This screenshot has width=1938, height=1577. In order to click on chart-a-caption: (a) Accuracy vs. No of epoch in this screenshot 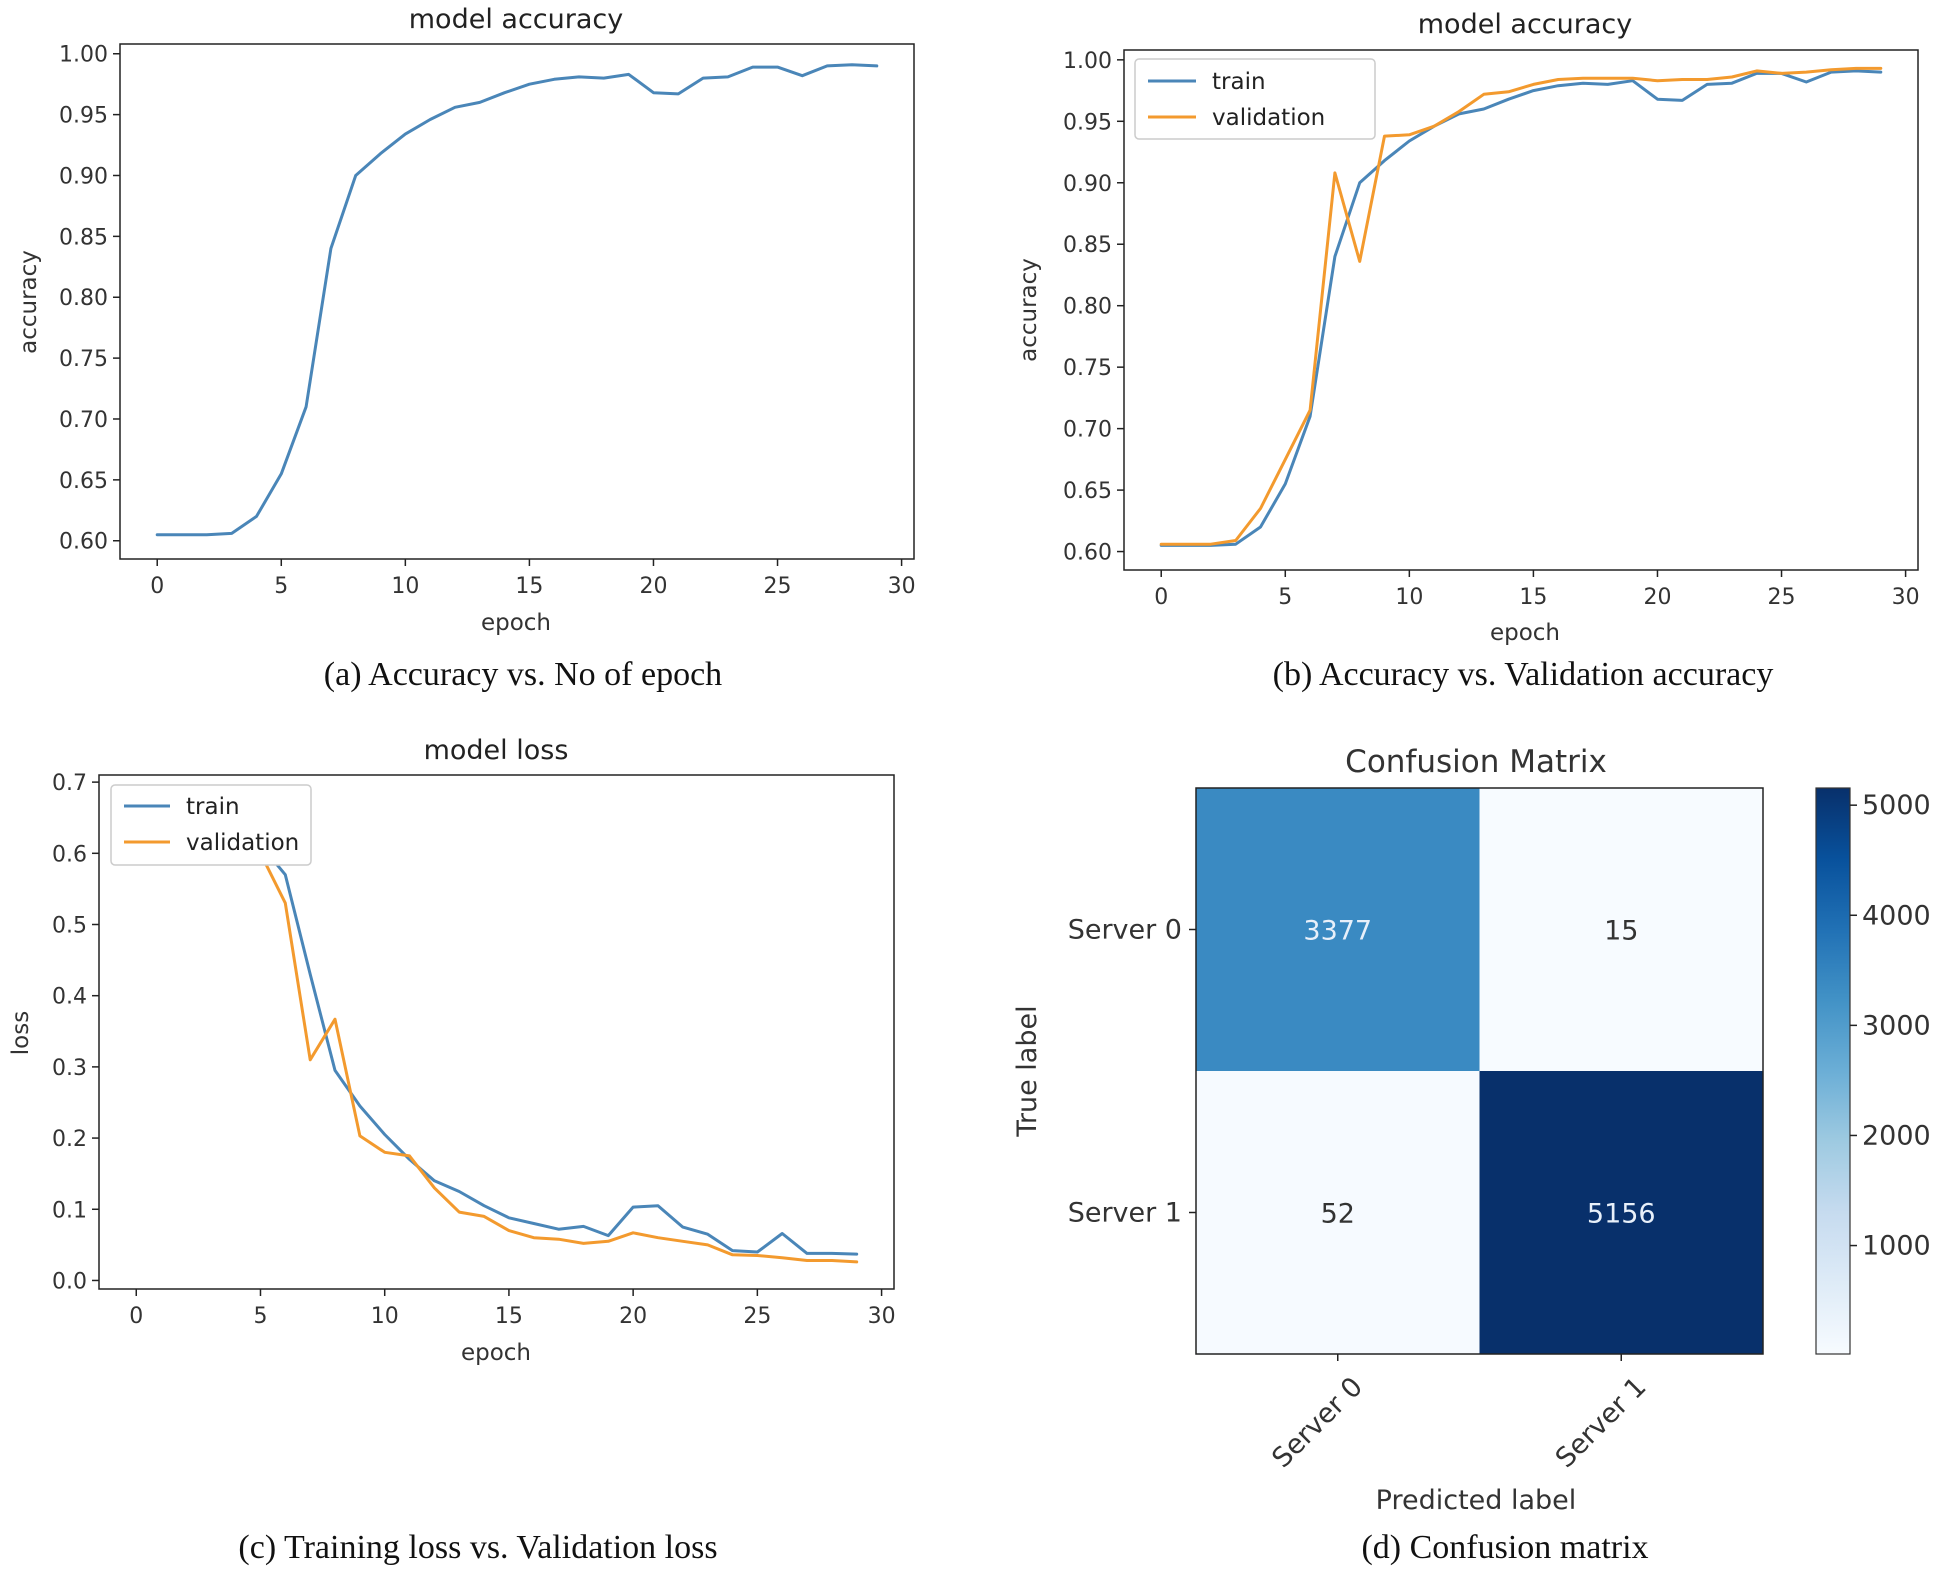, I will do `click(523, 674)`.